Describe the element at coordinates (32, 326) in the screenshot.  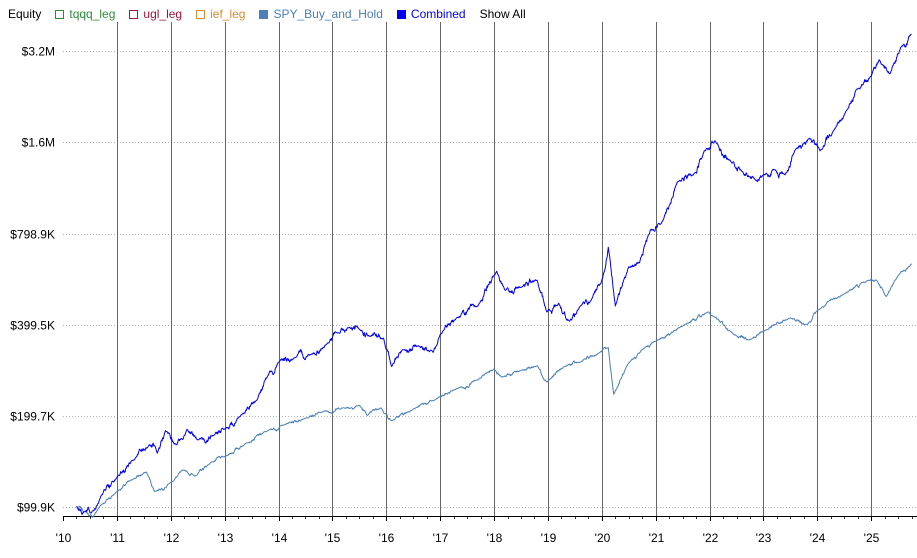
I see `y-tick-label-2: $399.5K` at that location.